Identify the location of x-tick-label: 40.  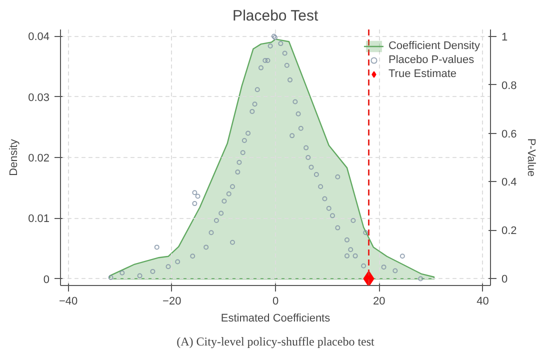
(482, 302).